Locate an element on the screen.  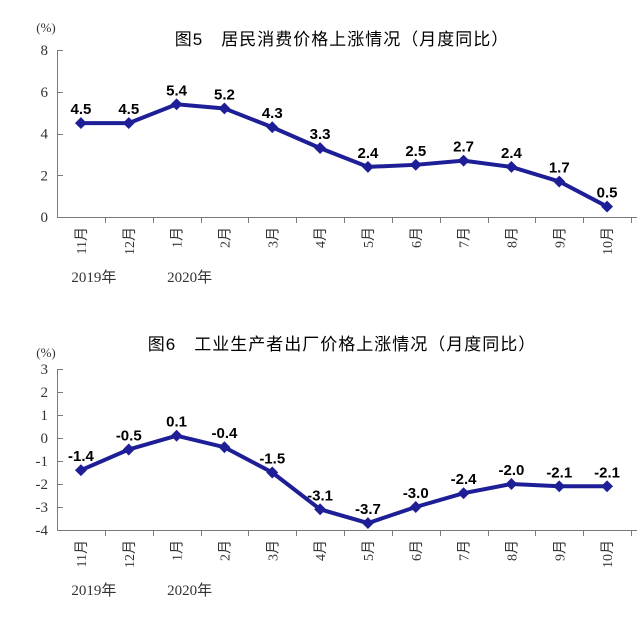
data-point-label: 1.7 is located at coordinates (559, 168).